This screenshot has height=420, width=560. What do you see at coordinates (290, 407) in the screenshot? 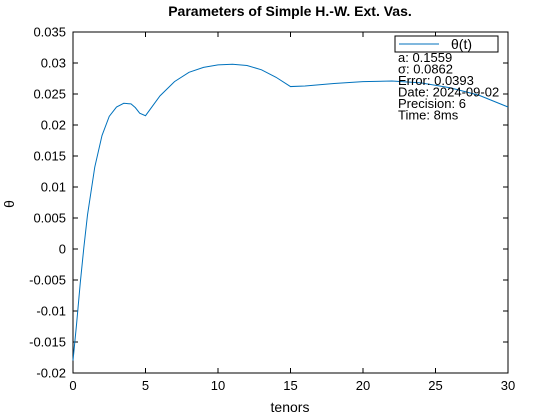
I see `x-axis-label: tenors` at bounding box center [290, 407].